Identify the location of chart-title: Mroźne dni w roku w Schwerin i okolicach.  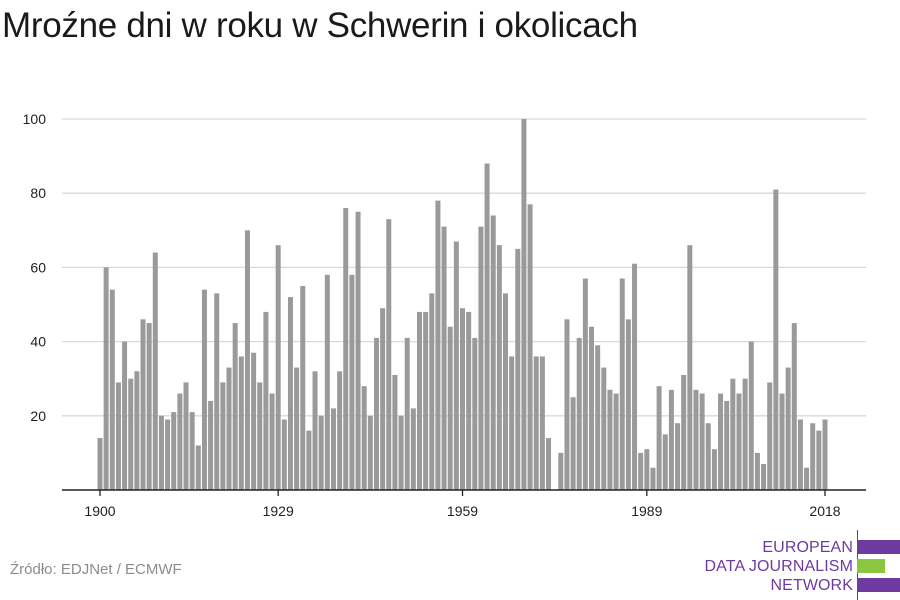
(320, 25).